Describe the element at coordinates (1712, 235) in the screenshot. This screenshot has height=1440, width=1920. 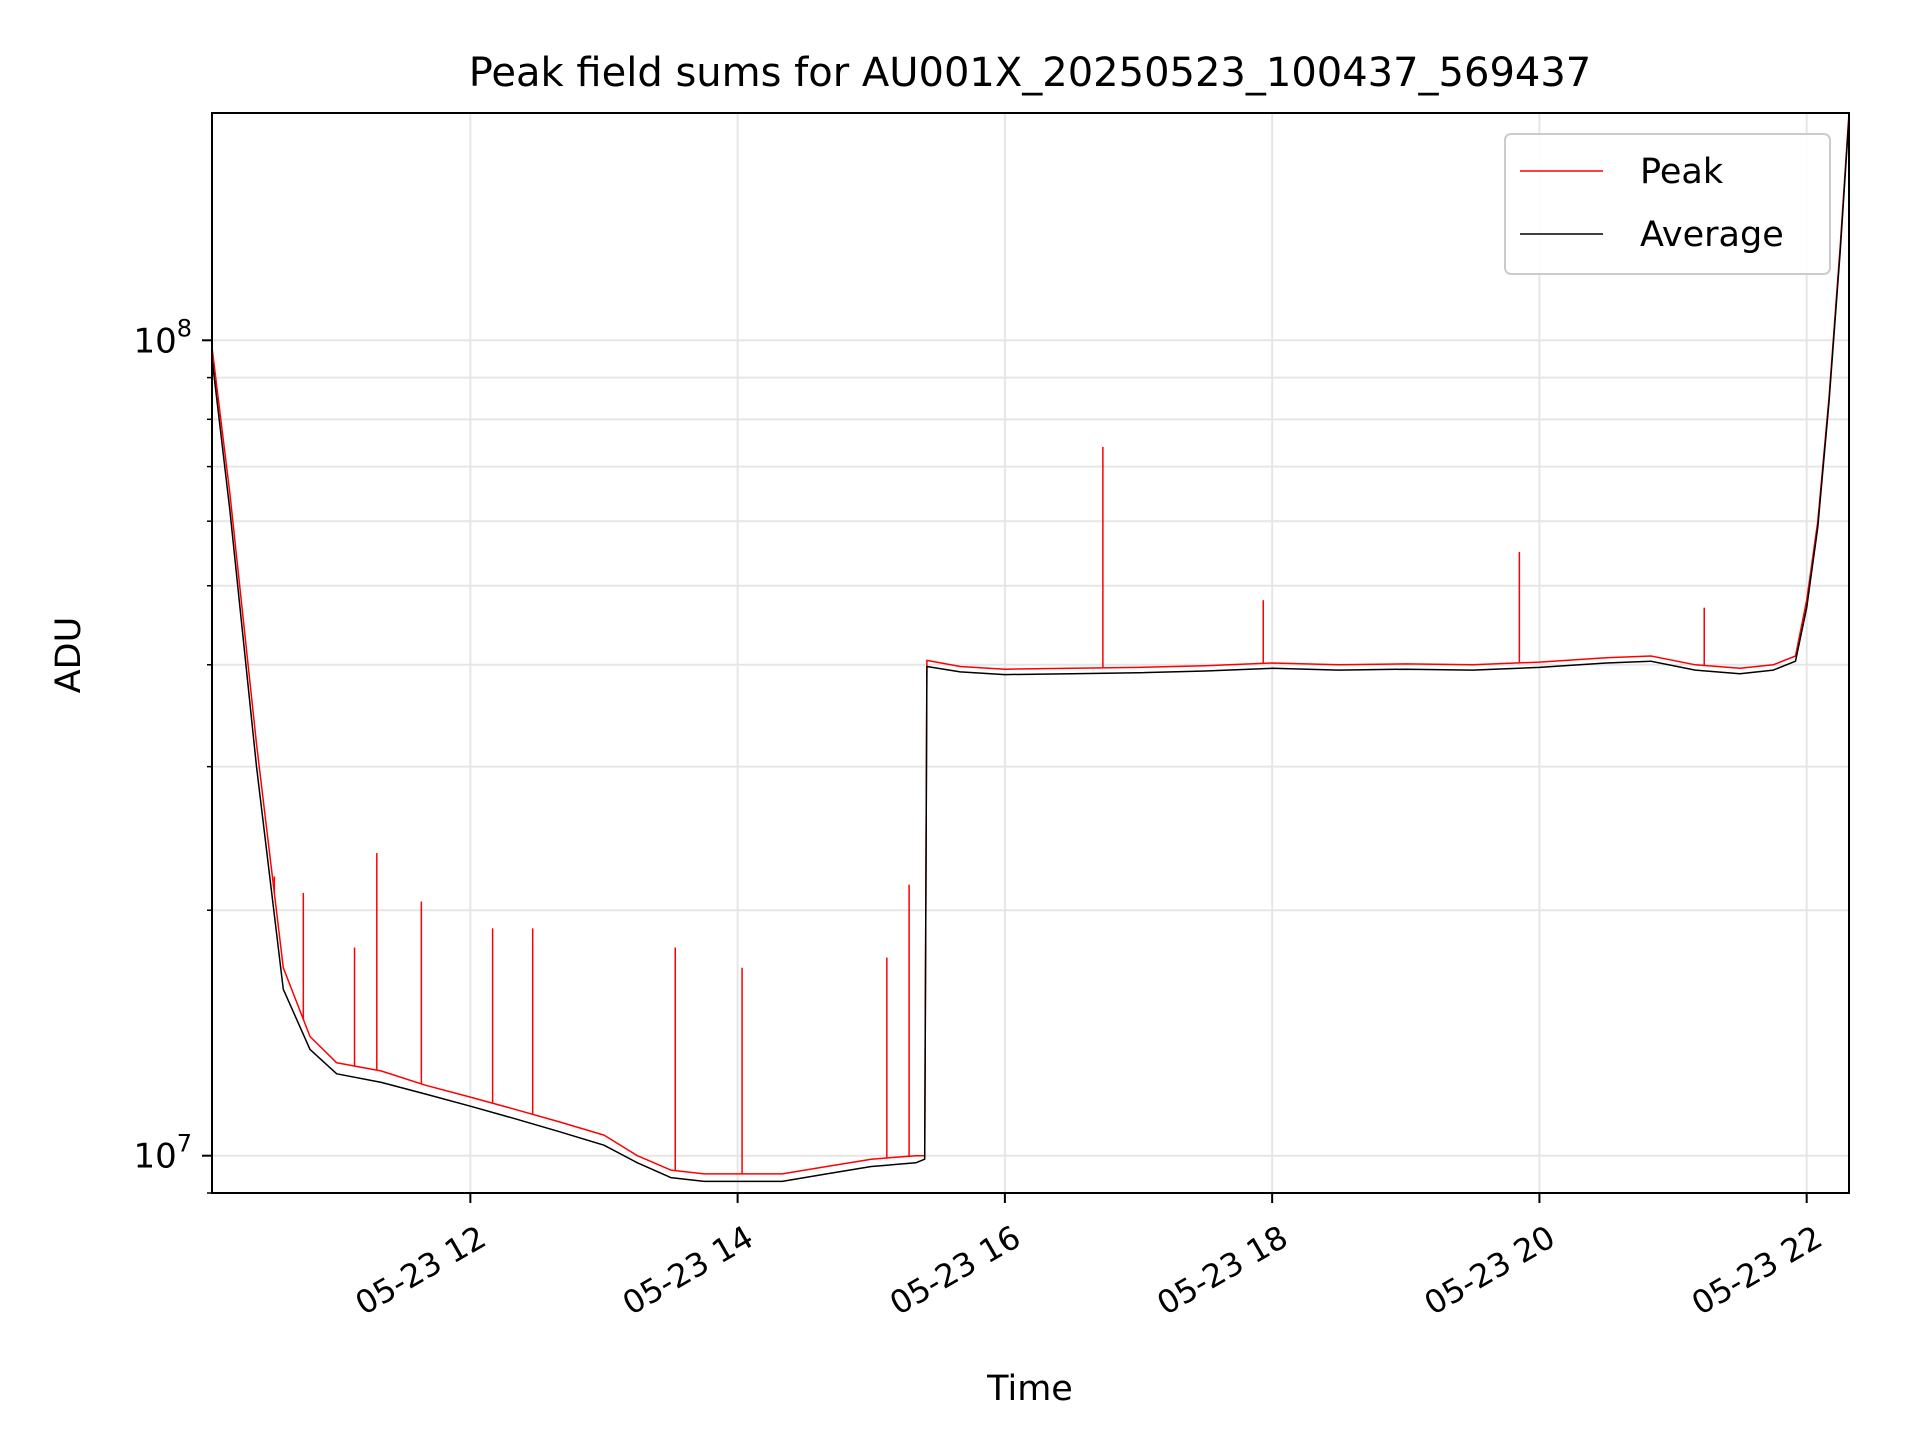
I see `legend-label-average: Average` at that location.